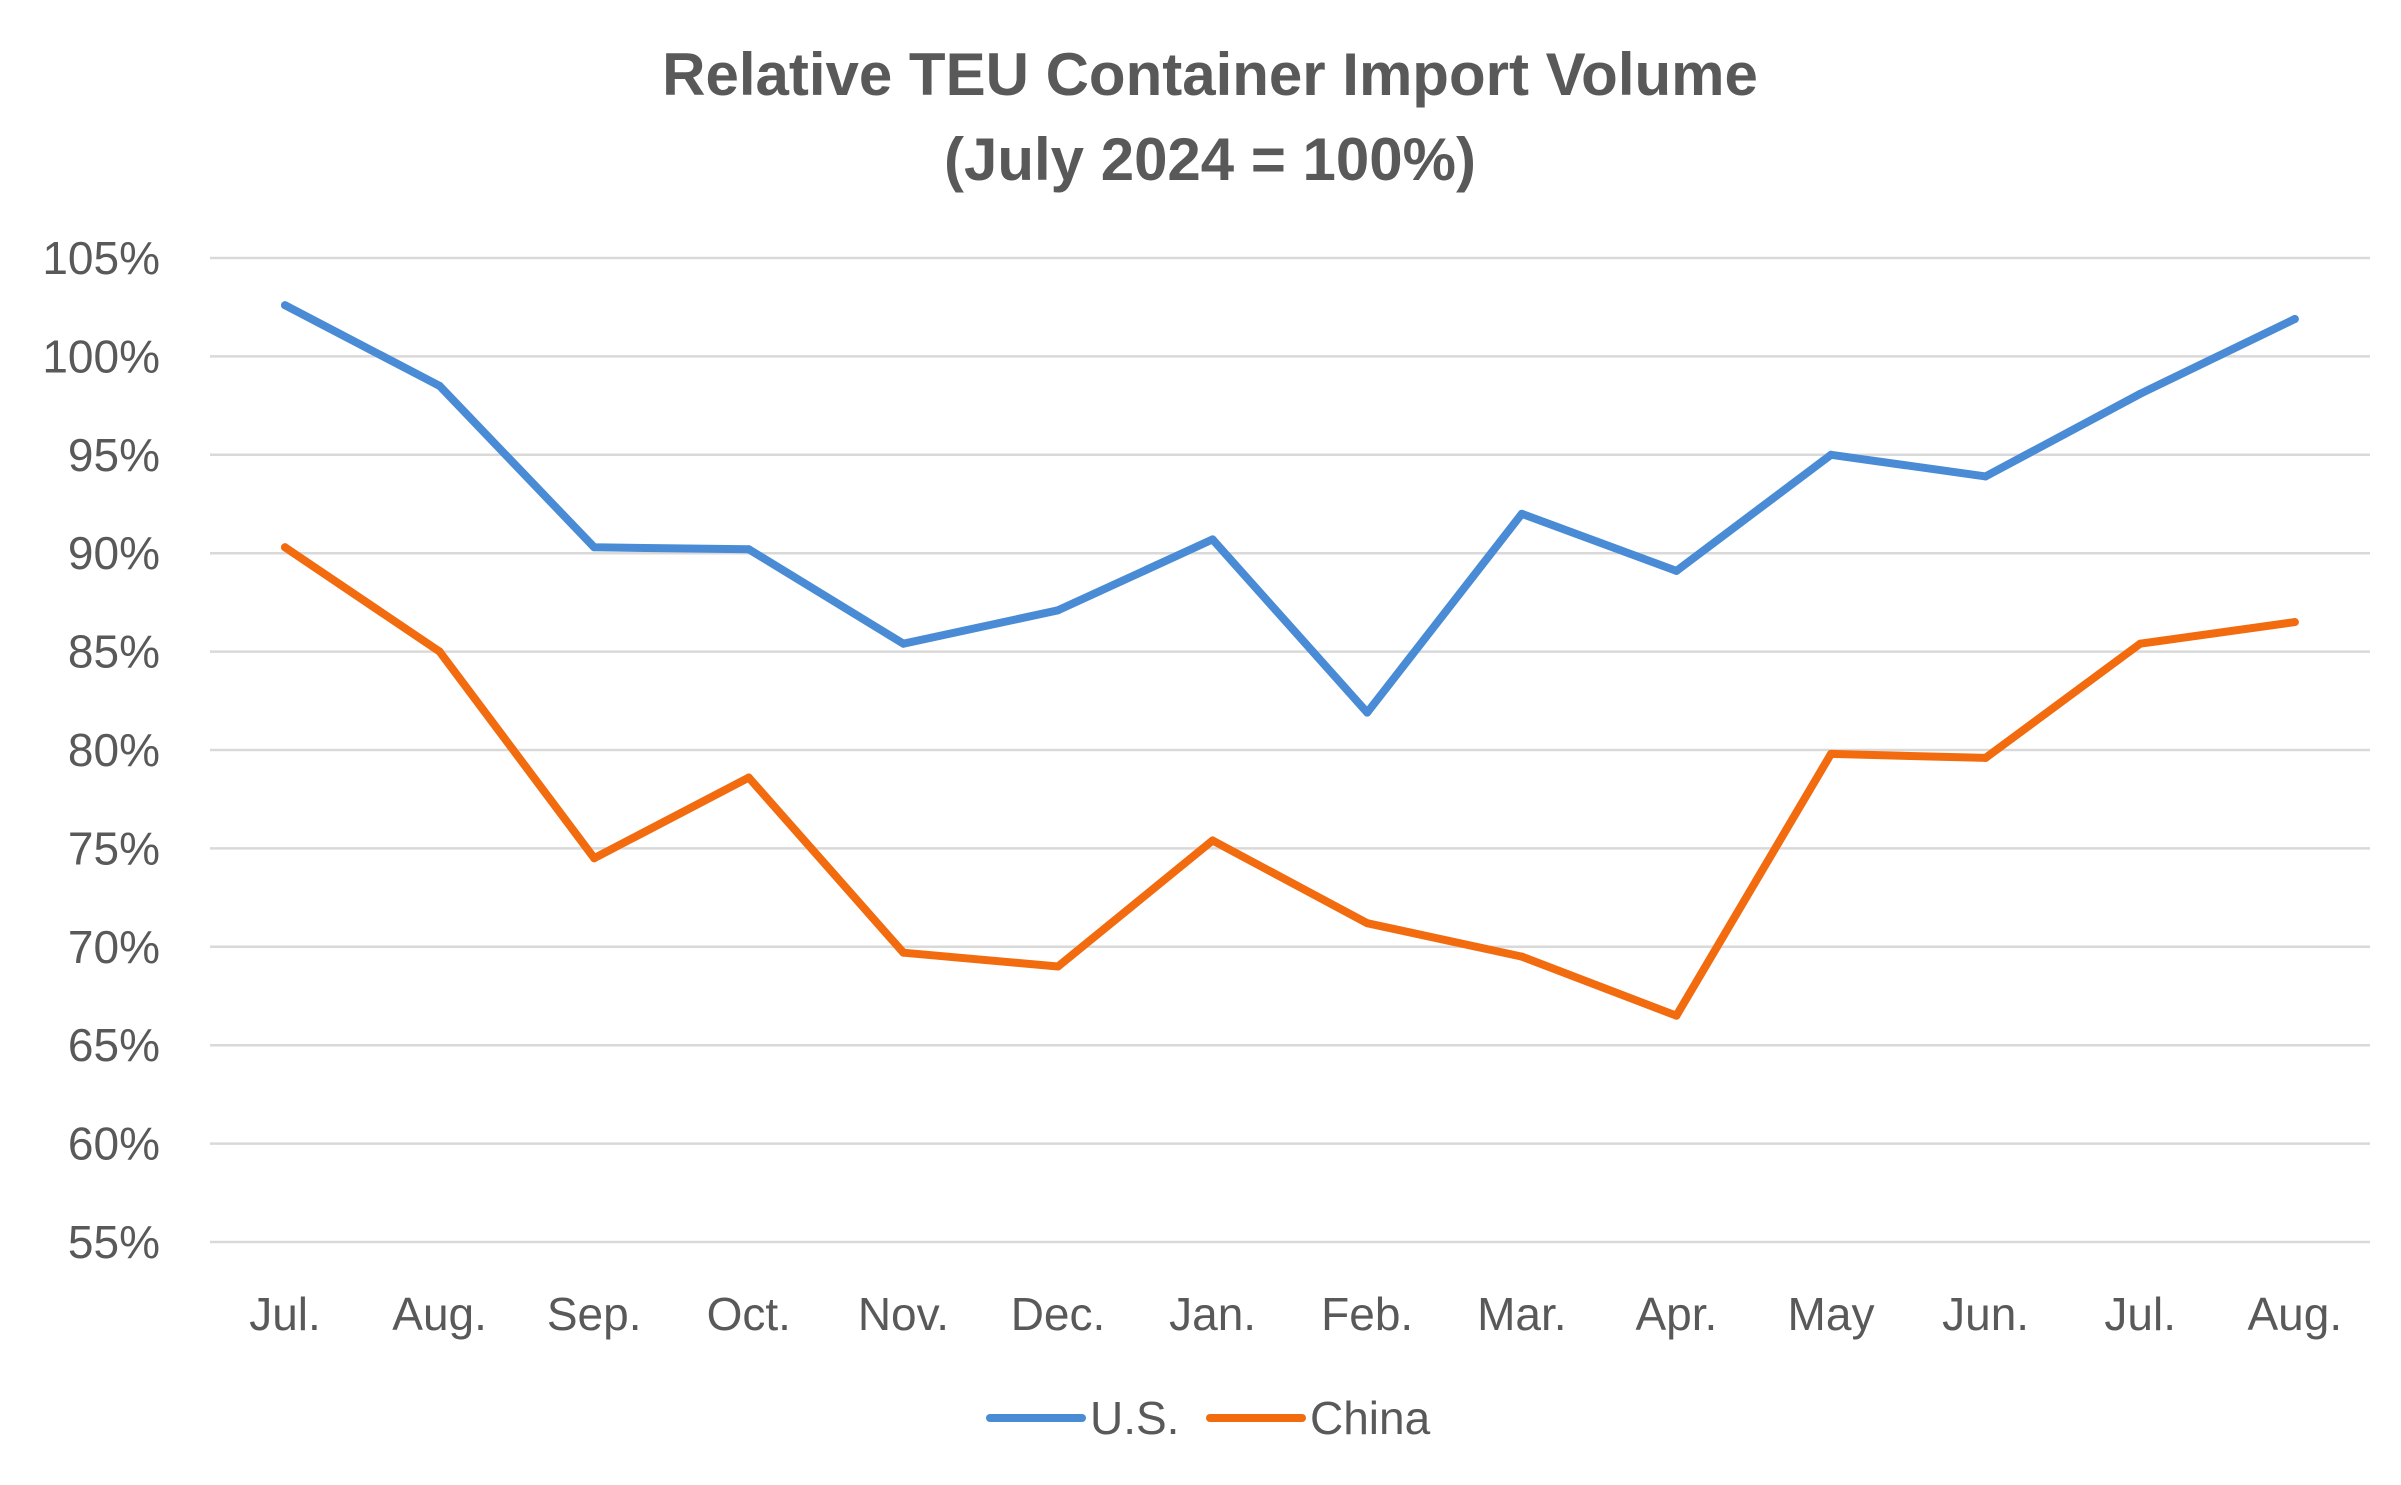  Describe the element at coordinates (101, 258) in the screenshot. I see `y-tick-label: 105%` at that location.